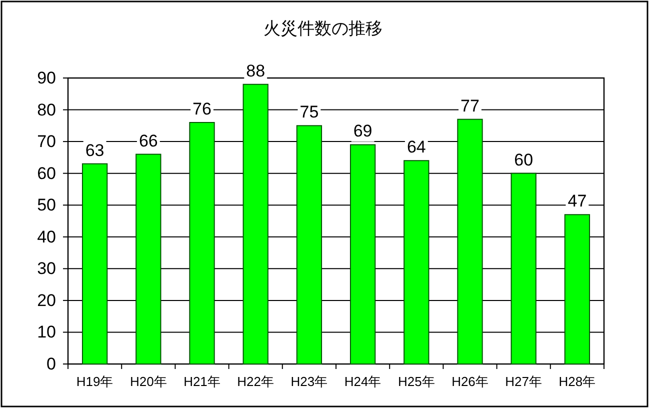 The image size is (650, 409). I want to click on data-label: 69, so click(362, 131).